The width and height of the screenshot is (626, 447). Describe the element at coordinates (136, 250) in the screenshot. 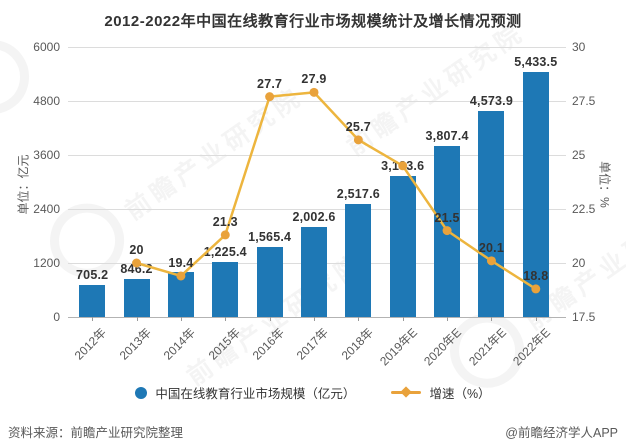

I see `growth-value-label: 20` at that location.